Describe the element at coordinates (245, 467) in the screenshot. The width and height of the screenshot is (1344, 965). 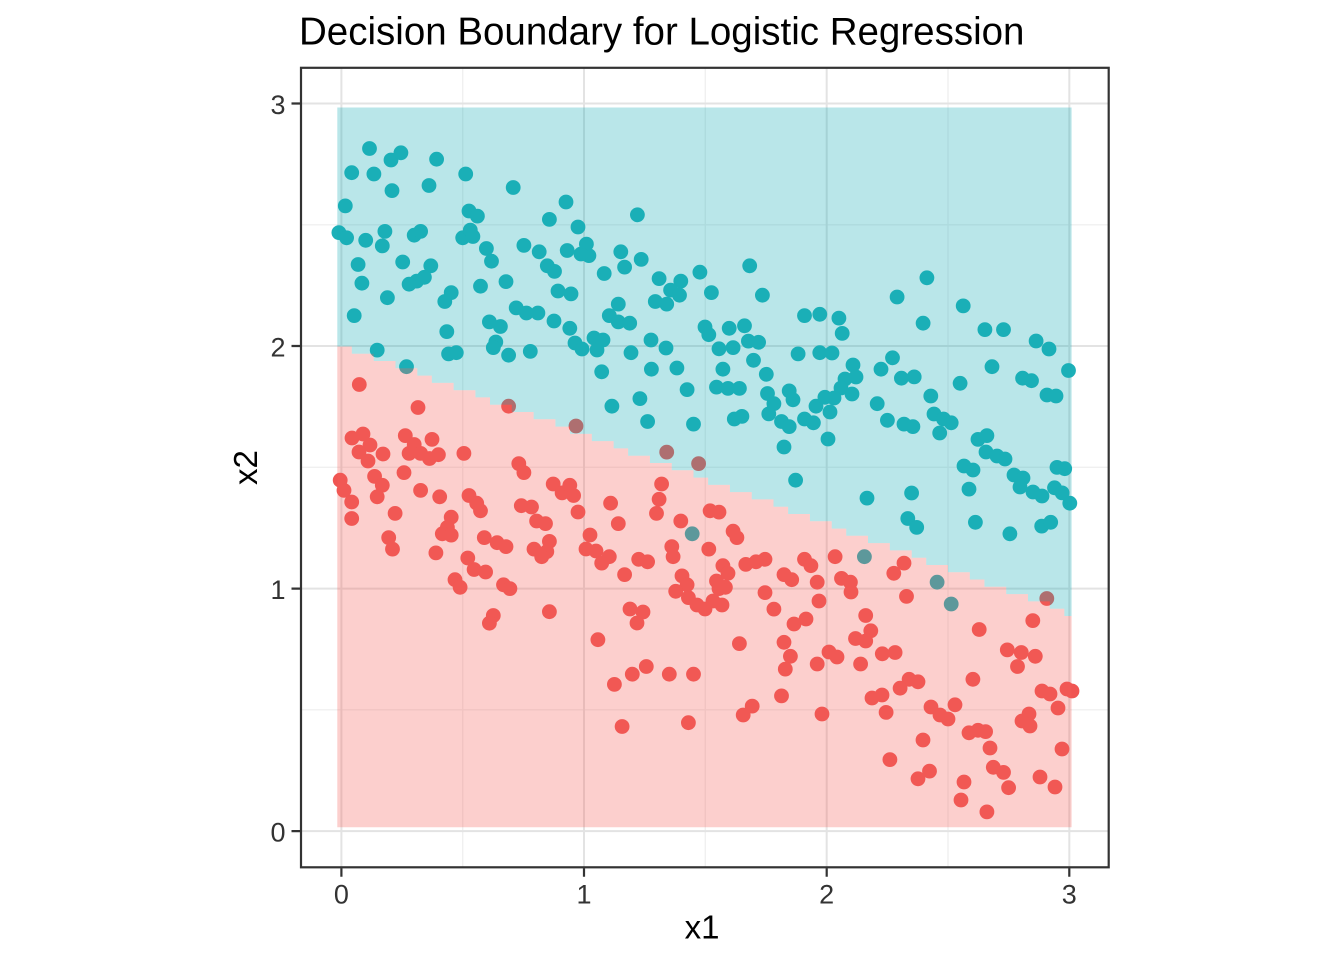
I see `svg-text: x2` at that location.